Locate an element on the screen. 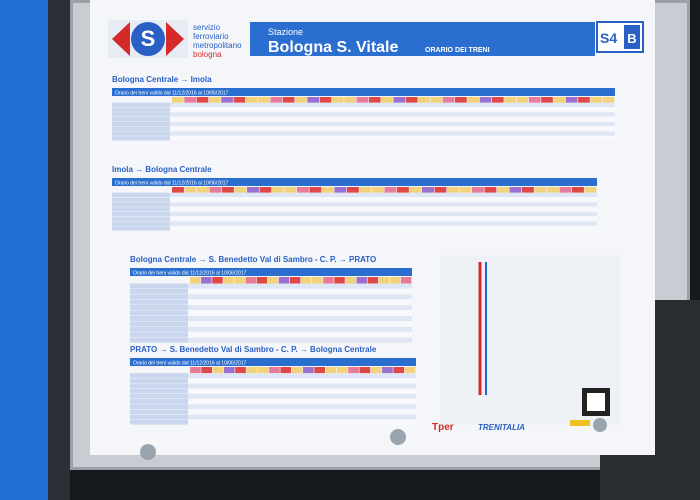 The image size is (700, 500). operator-logo: Tper is located at coordinates (443, 427).